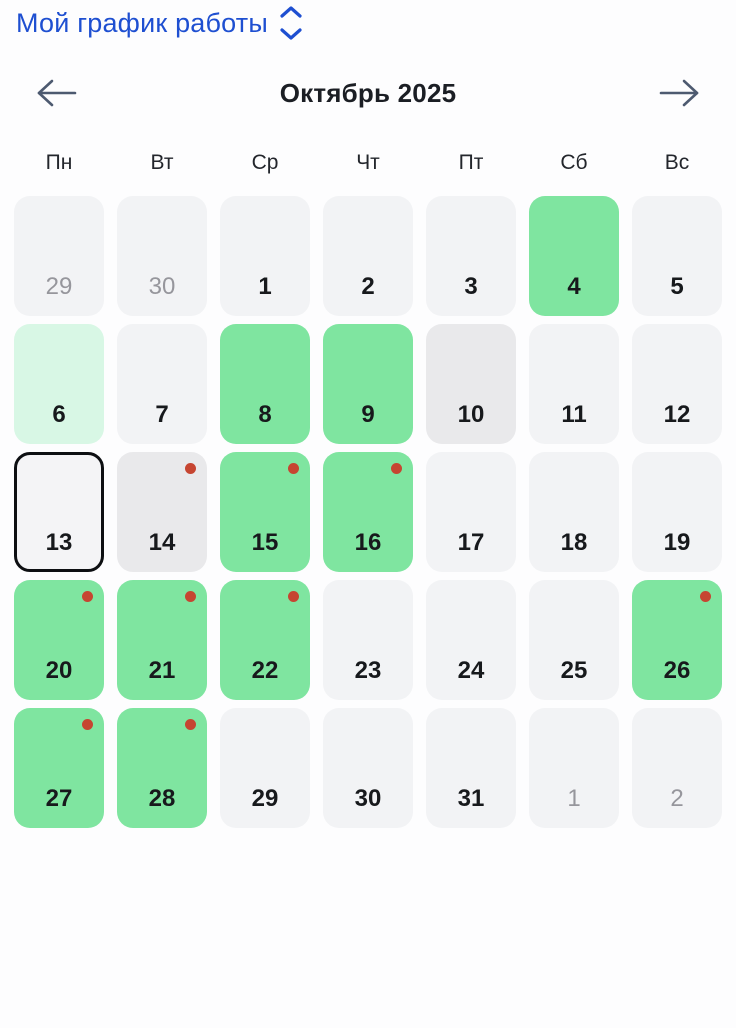 This screenshot has width=736, height=1028. I want to click on schedule-title-switcher: Мой график работы, so click(160, 23).